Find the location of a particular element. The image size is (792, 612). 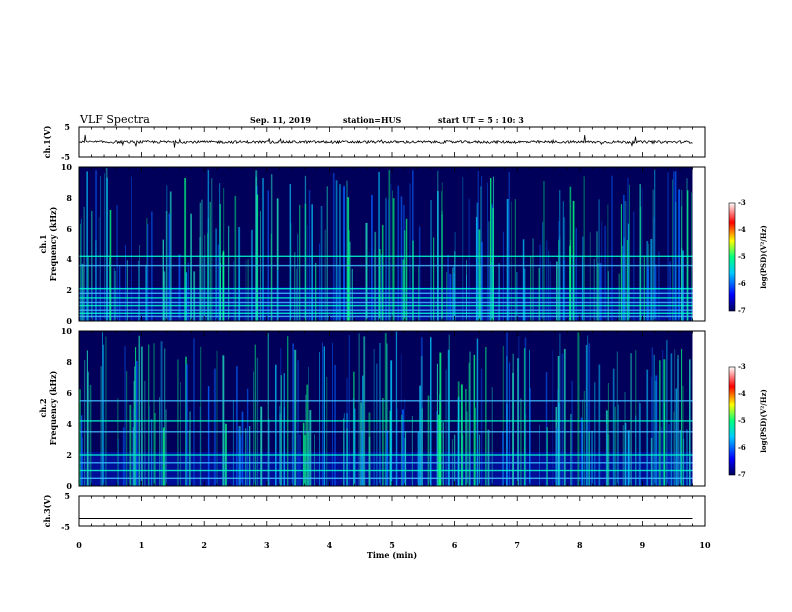

colorbar-ch2-tick-4: -4 is located at coordinates (742, 393).